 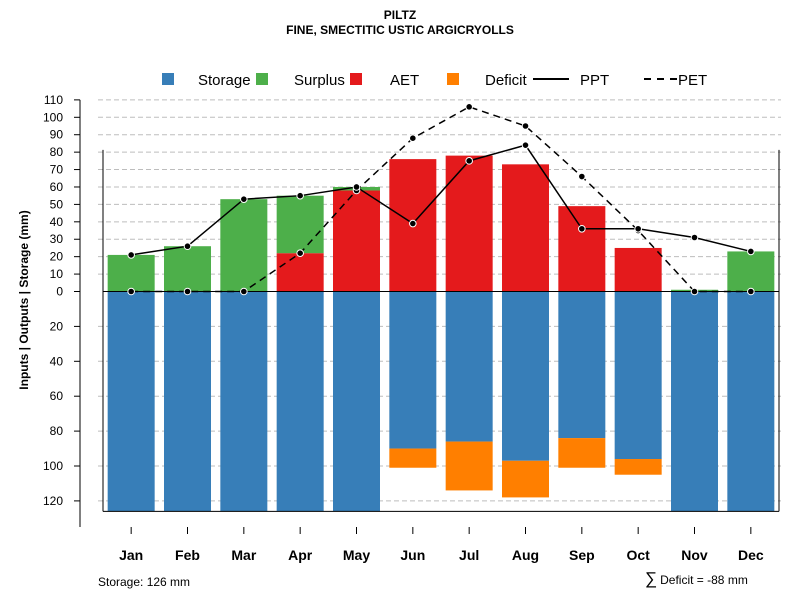 What do you see at coordinates (224, 80) in the screenshot?
I see `legend-label-storage: Storage` at bounding box center [224, 80].